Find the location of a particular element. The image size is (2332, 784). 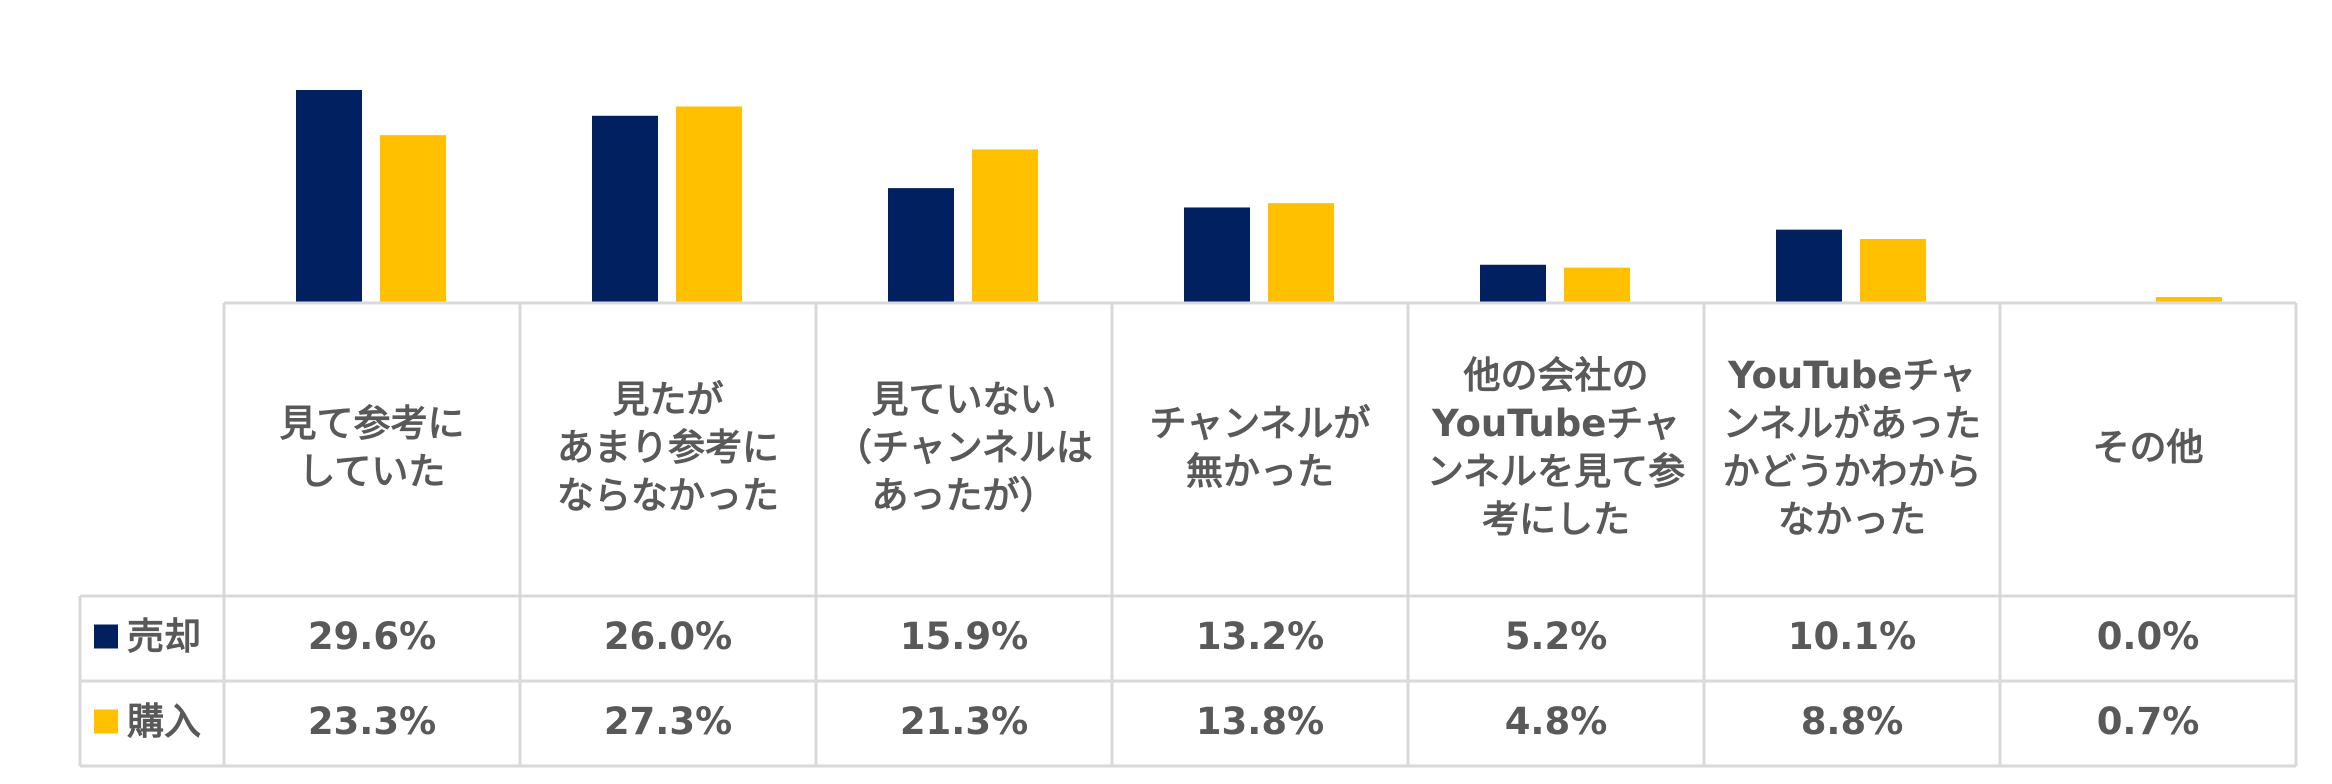

category-label-1: 見たがあまり参考にならなかった is located at coordinates (668, 447).